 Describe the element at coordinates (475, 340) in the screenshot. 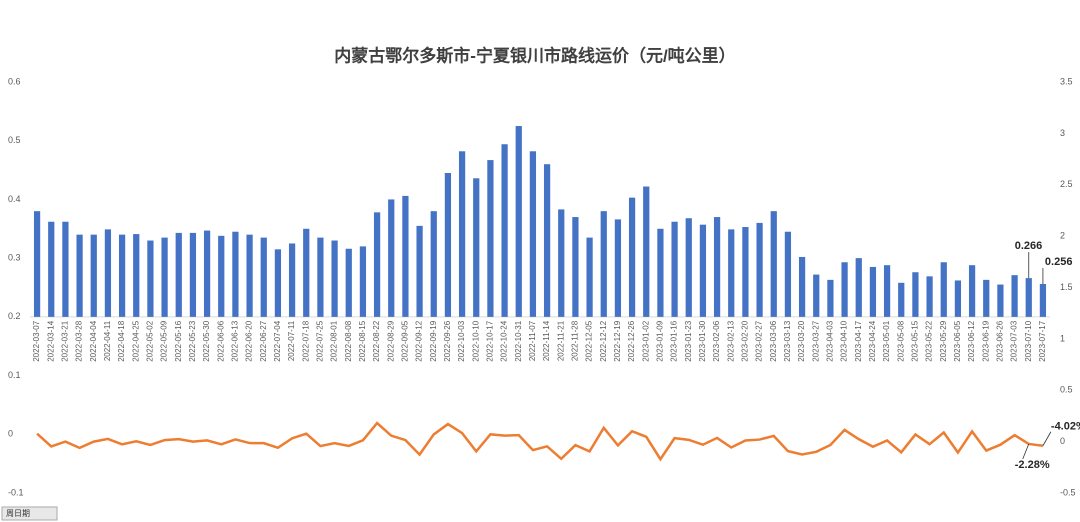

I see `x-tick-label: 2022-10-10` at that location.